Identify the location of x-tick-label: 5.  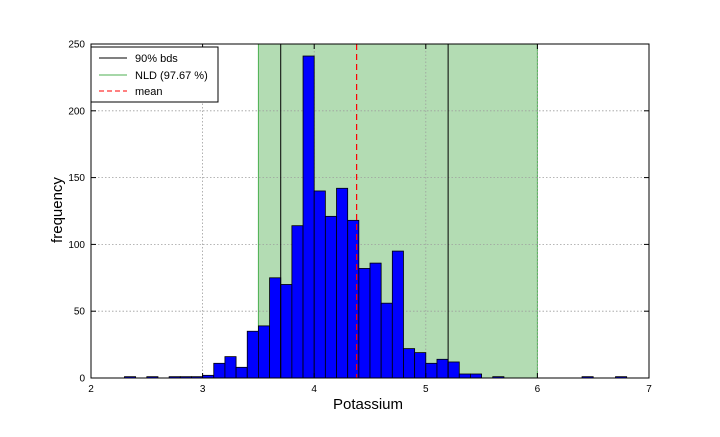
(426, 389).